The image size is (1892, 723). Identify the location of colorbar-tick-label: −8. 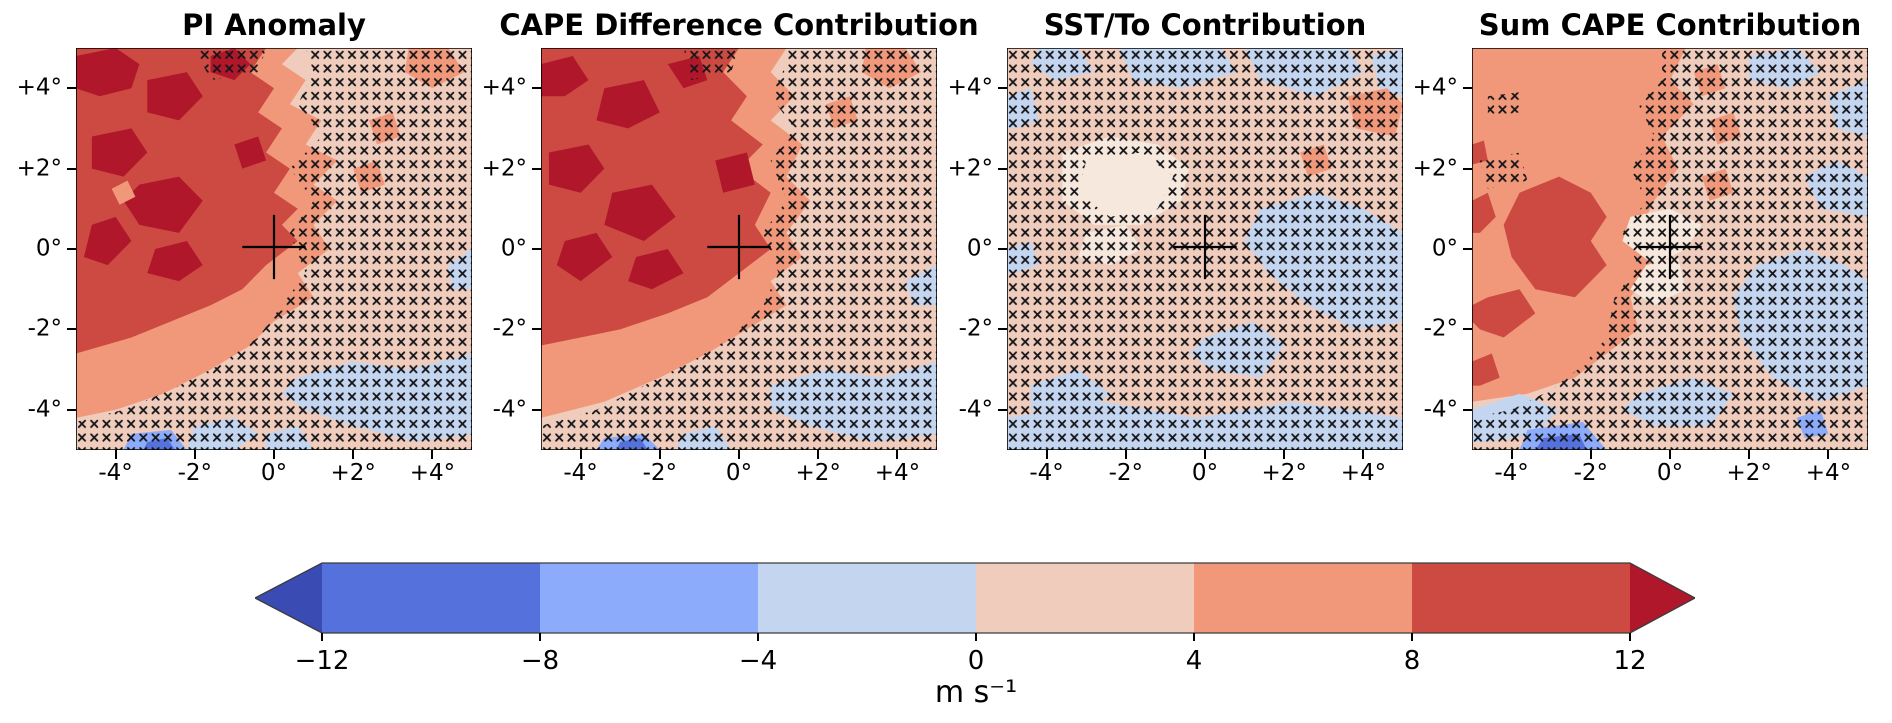
(540, 661).